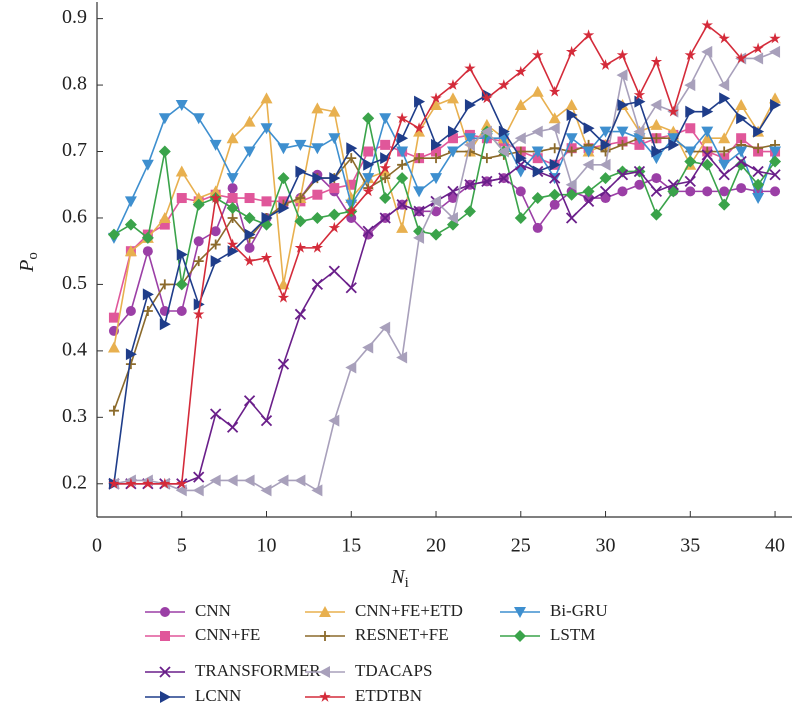 The height and width of the screenshot is (715, 800). I want to click on y-tick-label: 0.5, so click(74, 283).